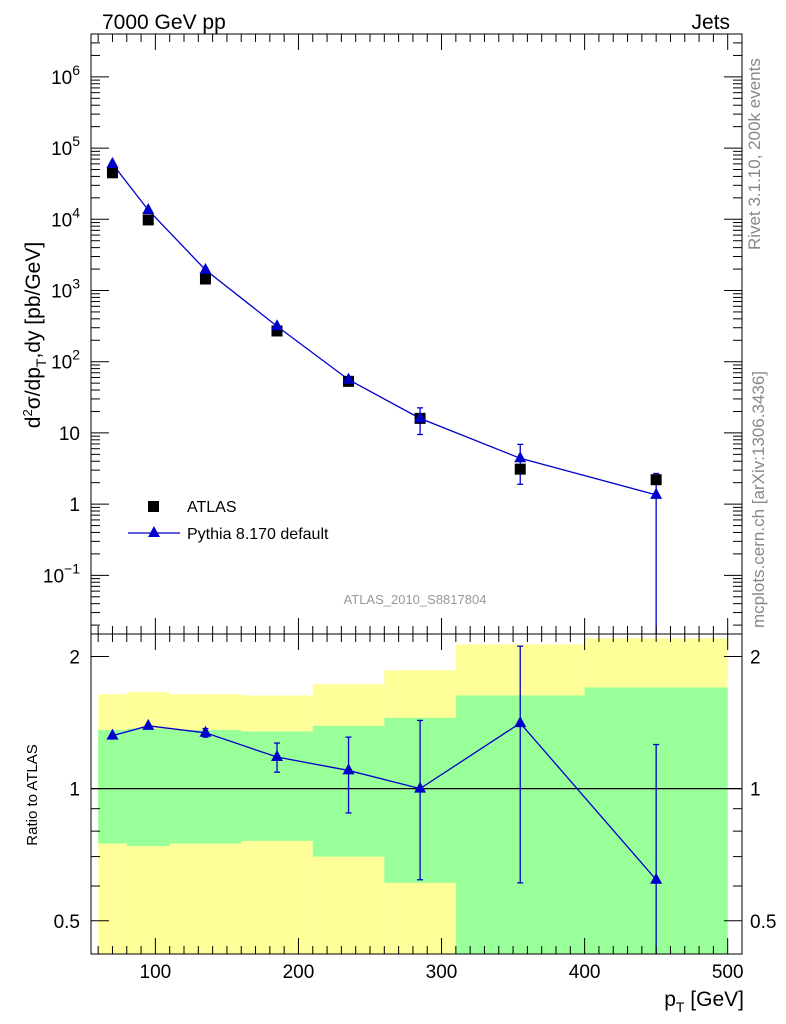 Image resolution: width=786 pixels, height=1024 pixels. What do you see at coordinates (65, 146) in the screenshot?
I see `y-tick-label: 10⁵` at bounding box center [65, 146].